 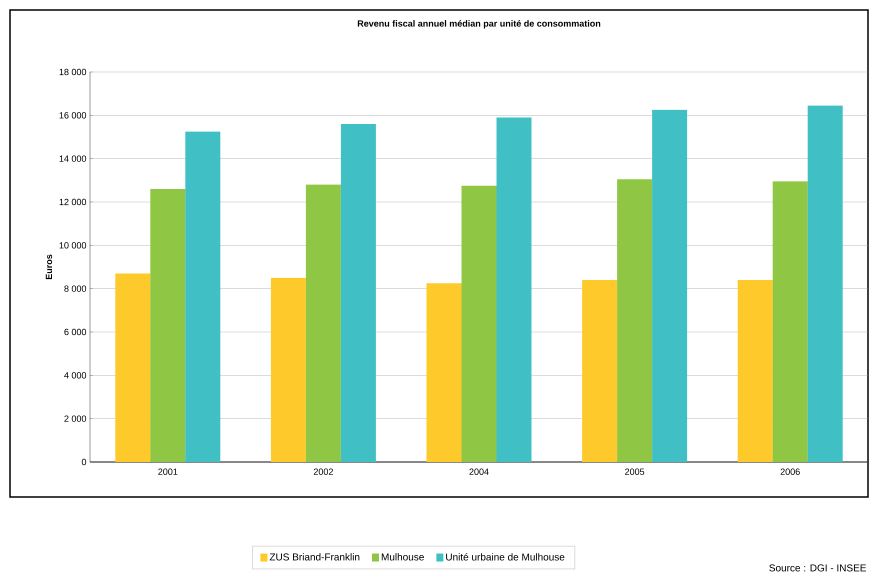 I want to click on x-tick-label: 2002, so click(x=323, y=471).